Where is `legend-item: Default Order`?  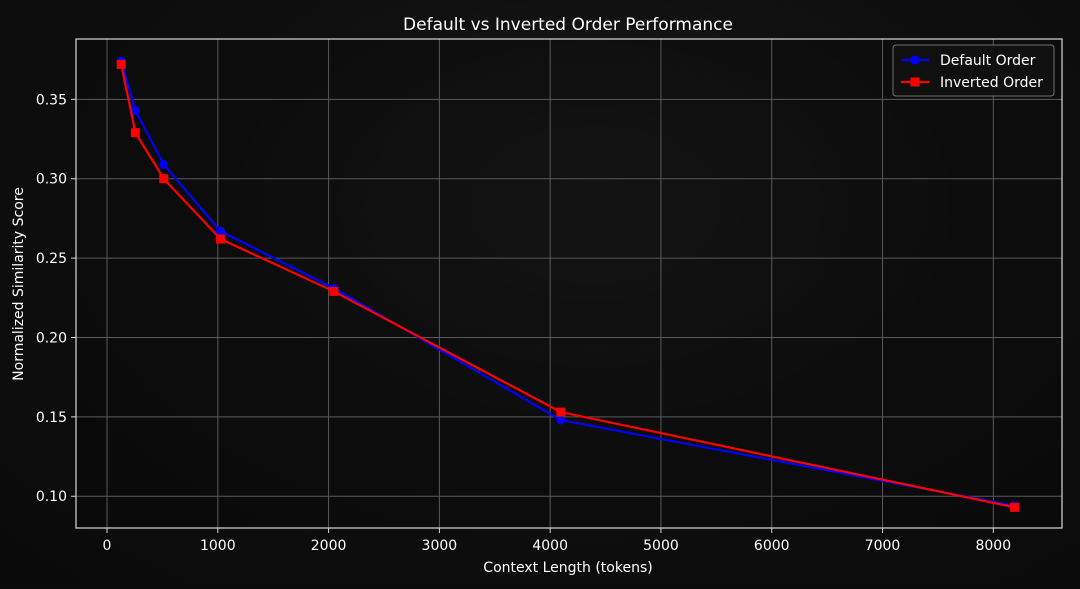 legend-item: Default Order is located at coordinates (968, 61).